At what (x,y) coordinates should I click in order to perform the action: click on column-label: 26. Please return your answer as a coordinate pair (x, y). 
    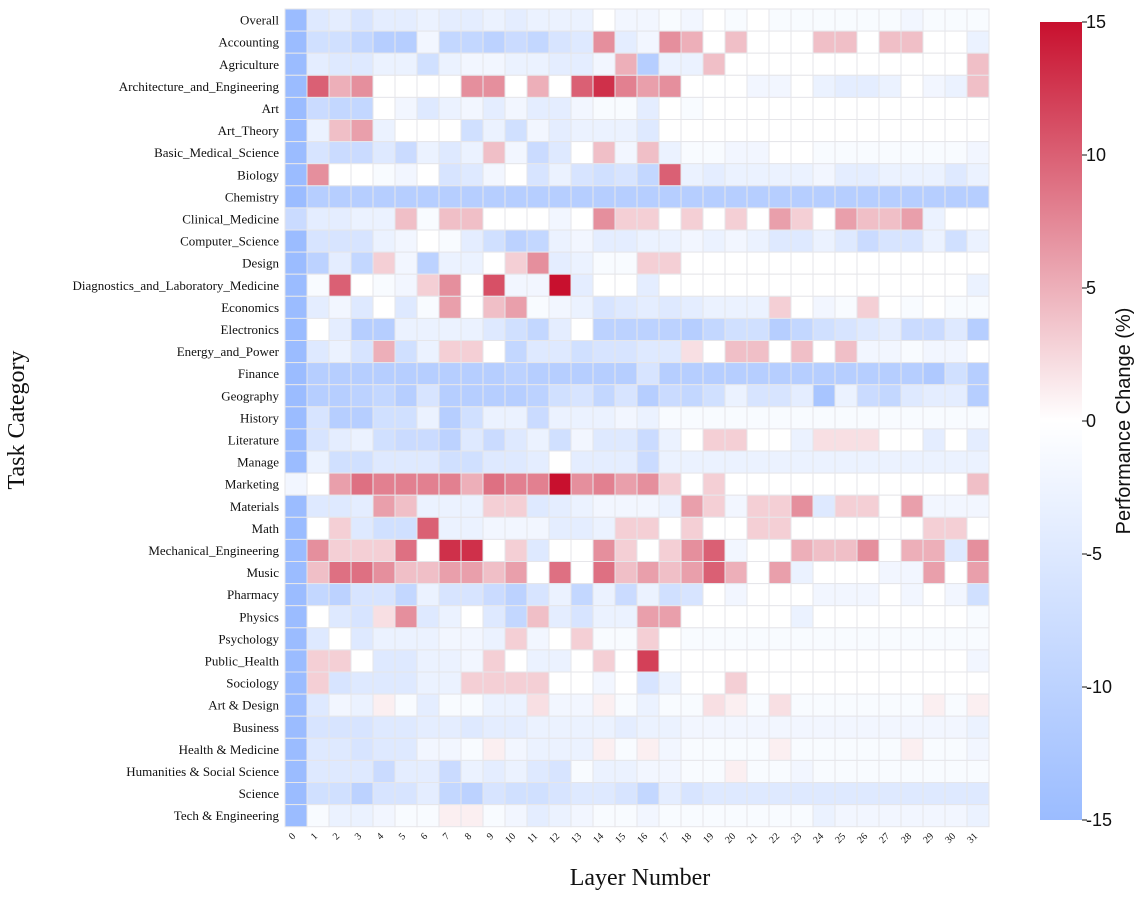
    Looking at the image, I should click on (862, 838).